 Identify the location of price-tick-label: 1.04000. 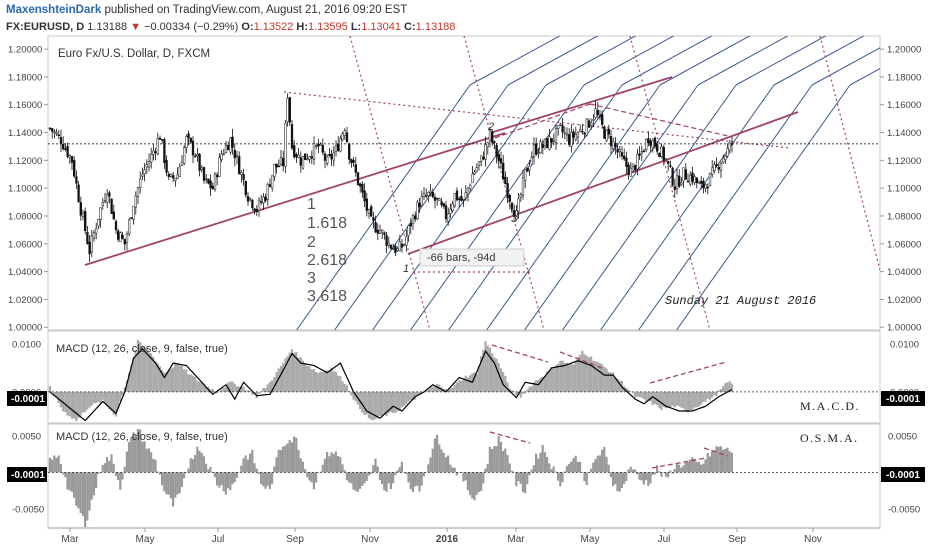
(904, 272).